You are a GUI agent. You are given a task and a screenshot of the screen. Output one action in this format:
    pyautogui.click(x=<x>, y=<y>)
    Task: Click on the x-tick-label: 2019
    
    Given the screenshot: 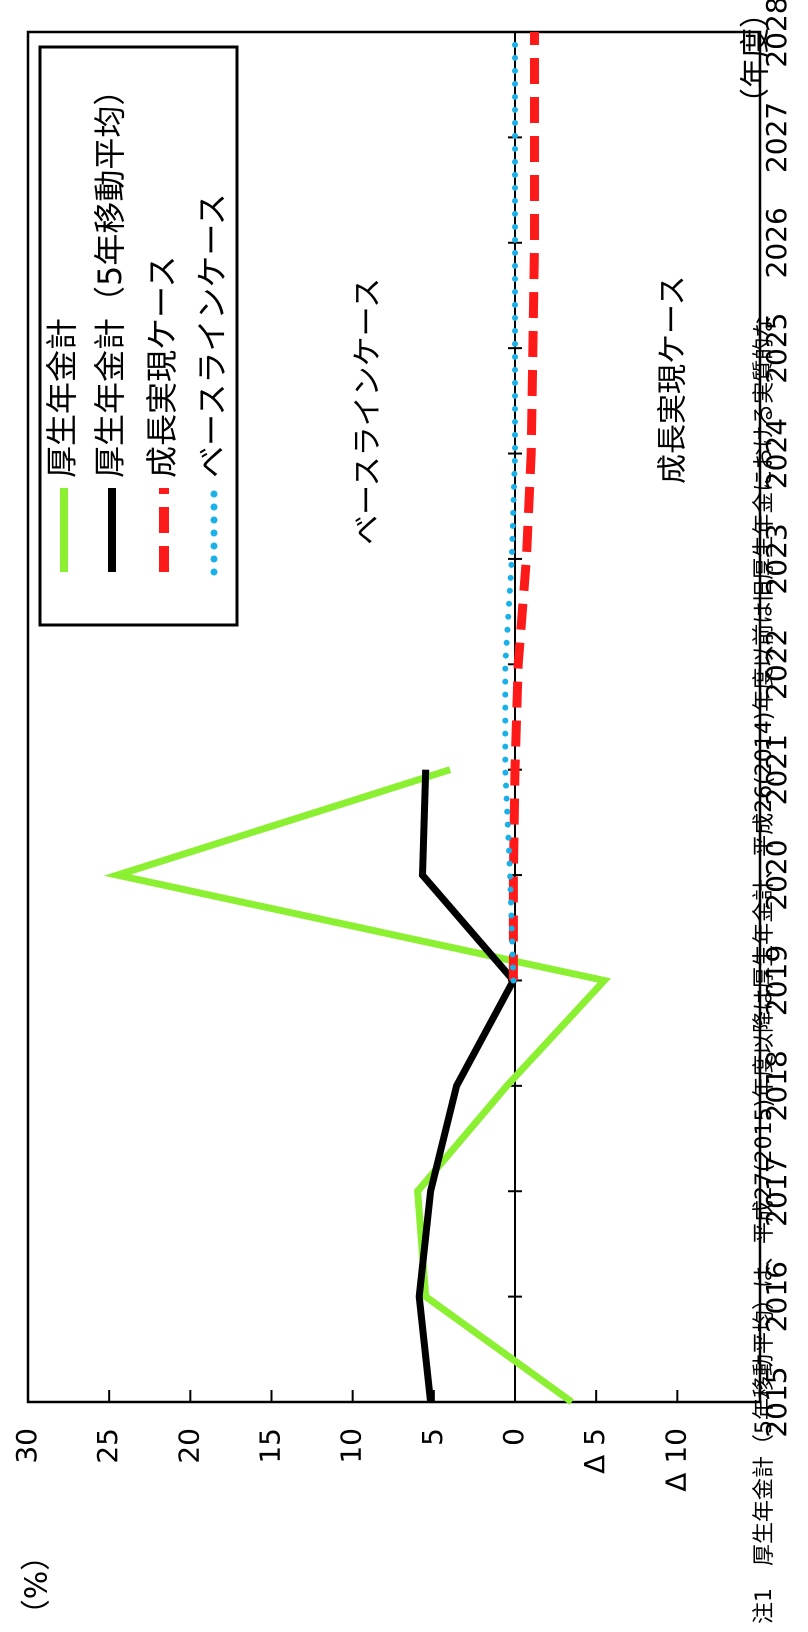 What is the action you would take?
    pyautogui.click(x=776, y=980)
    